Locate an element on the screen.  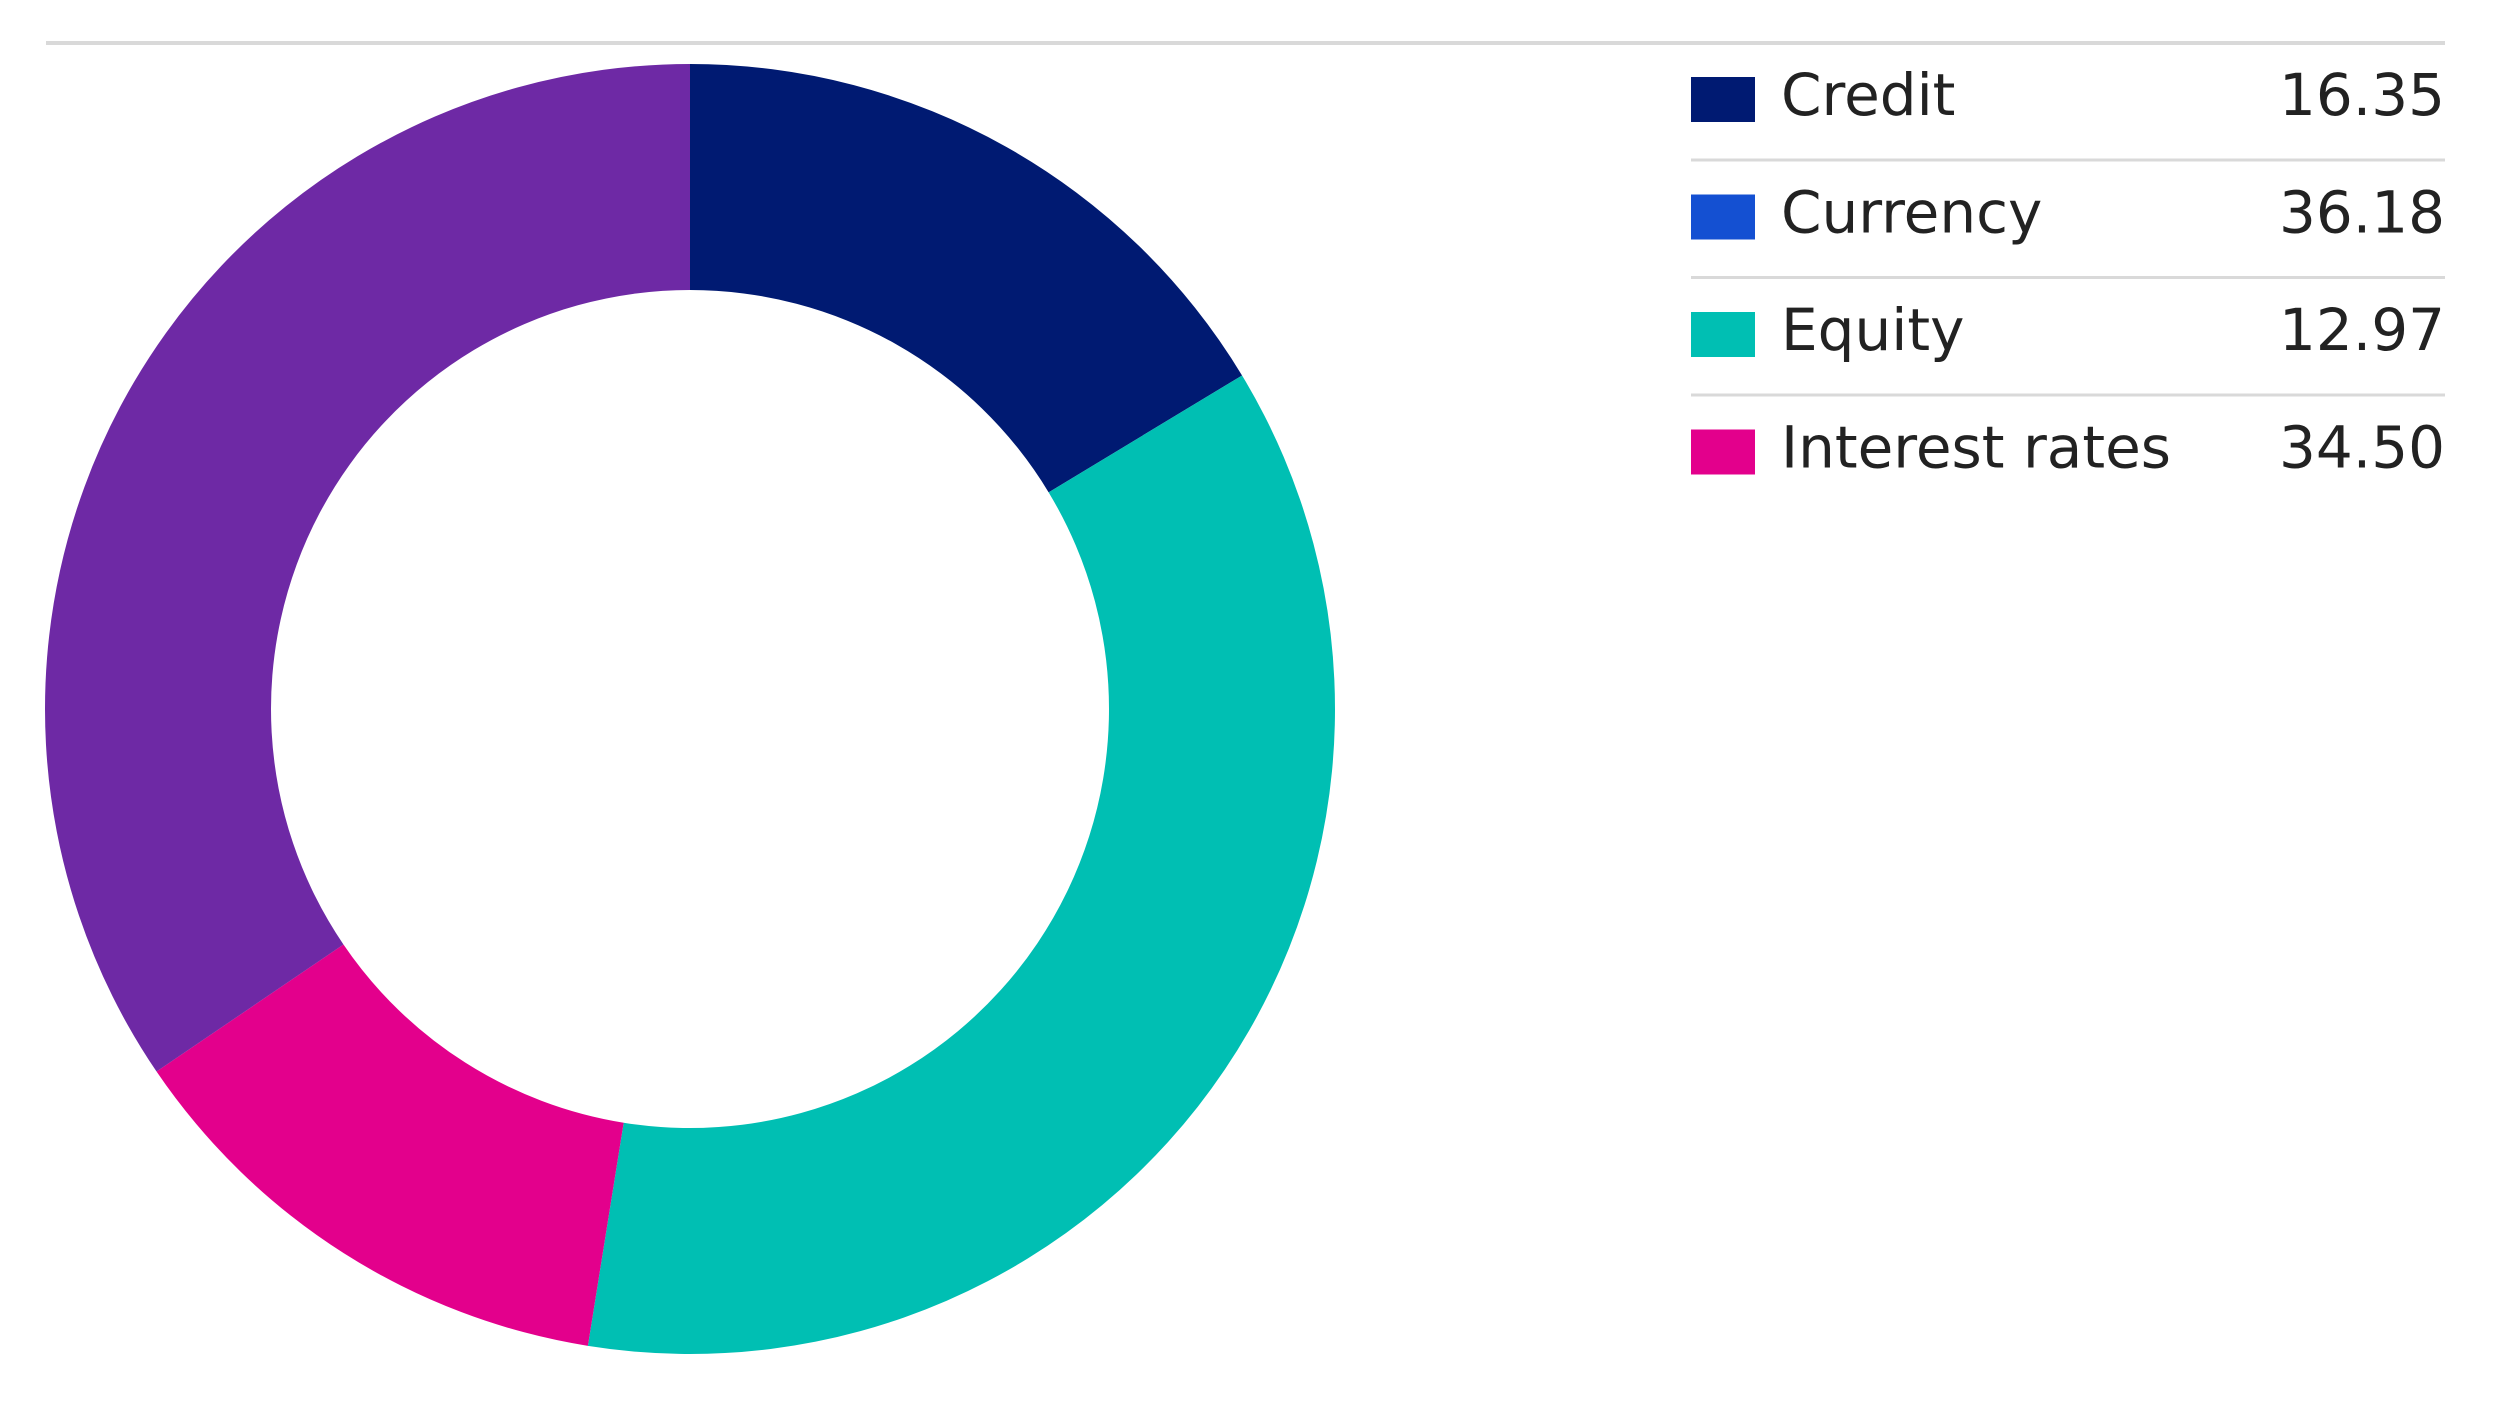
legend-value: 36.18 is located at coordinates (2362, 213).